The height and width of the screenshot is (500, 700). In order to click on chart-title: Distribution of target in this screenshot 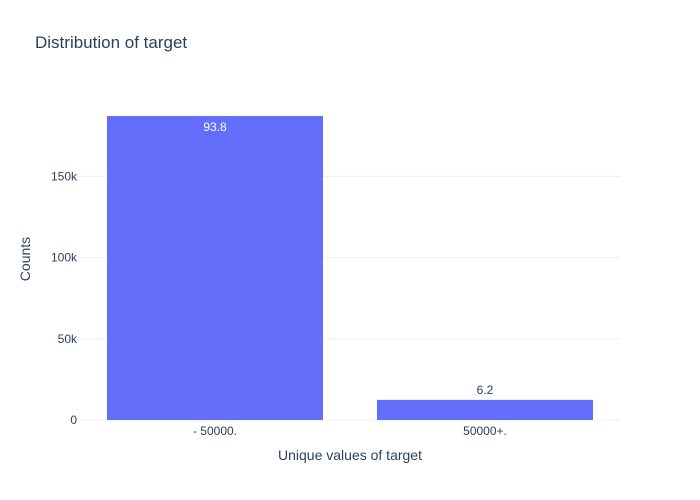, I will do `click(111, 42)`.